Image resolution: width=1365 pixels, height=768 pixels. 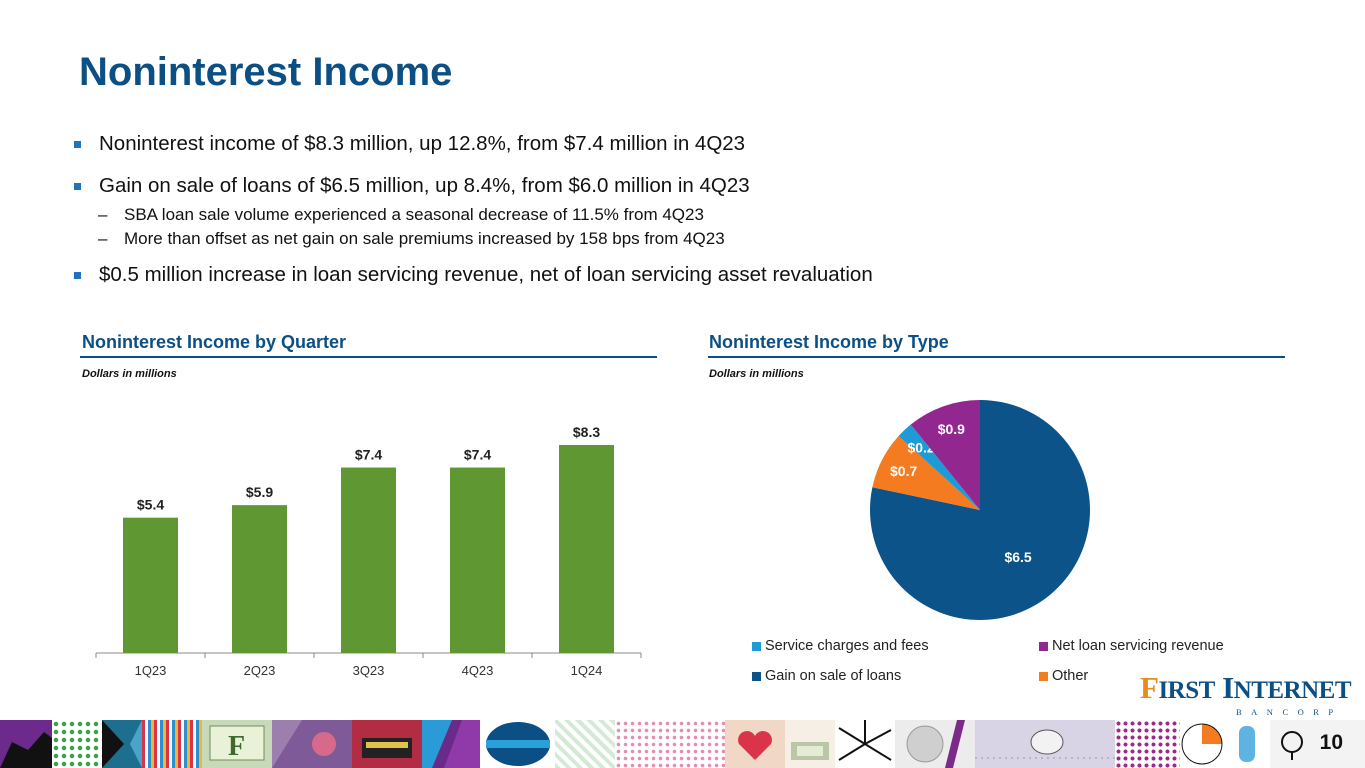 What do you see at coordinates (1331, 742) in the screenshot?
I see `page-number: 10` at bounding box center [1331, 742].